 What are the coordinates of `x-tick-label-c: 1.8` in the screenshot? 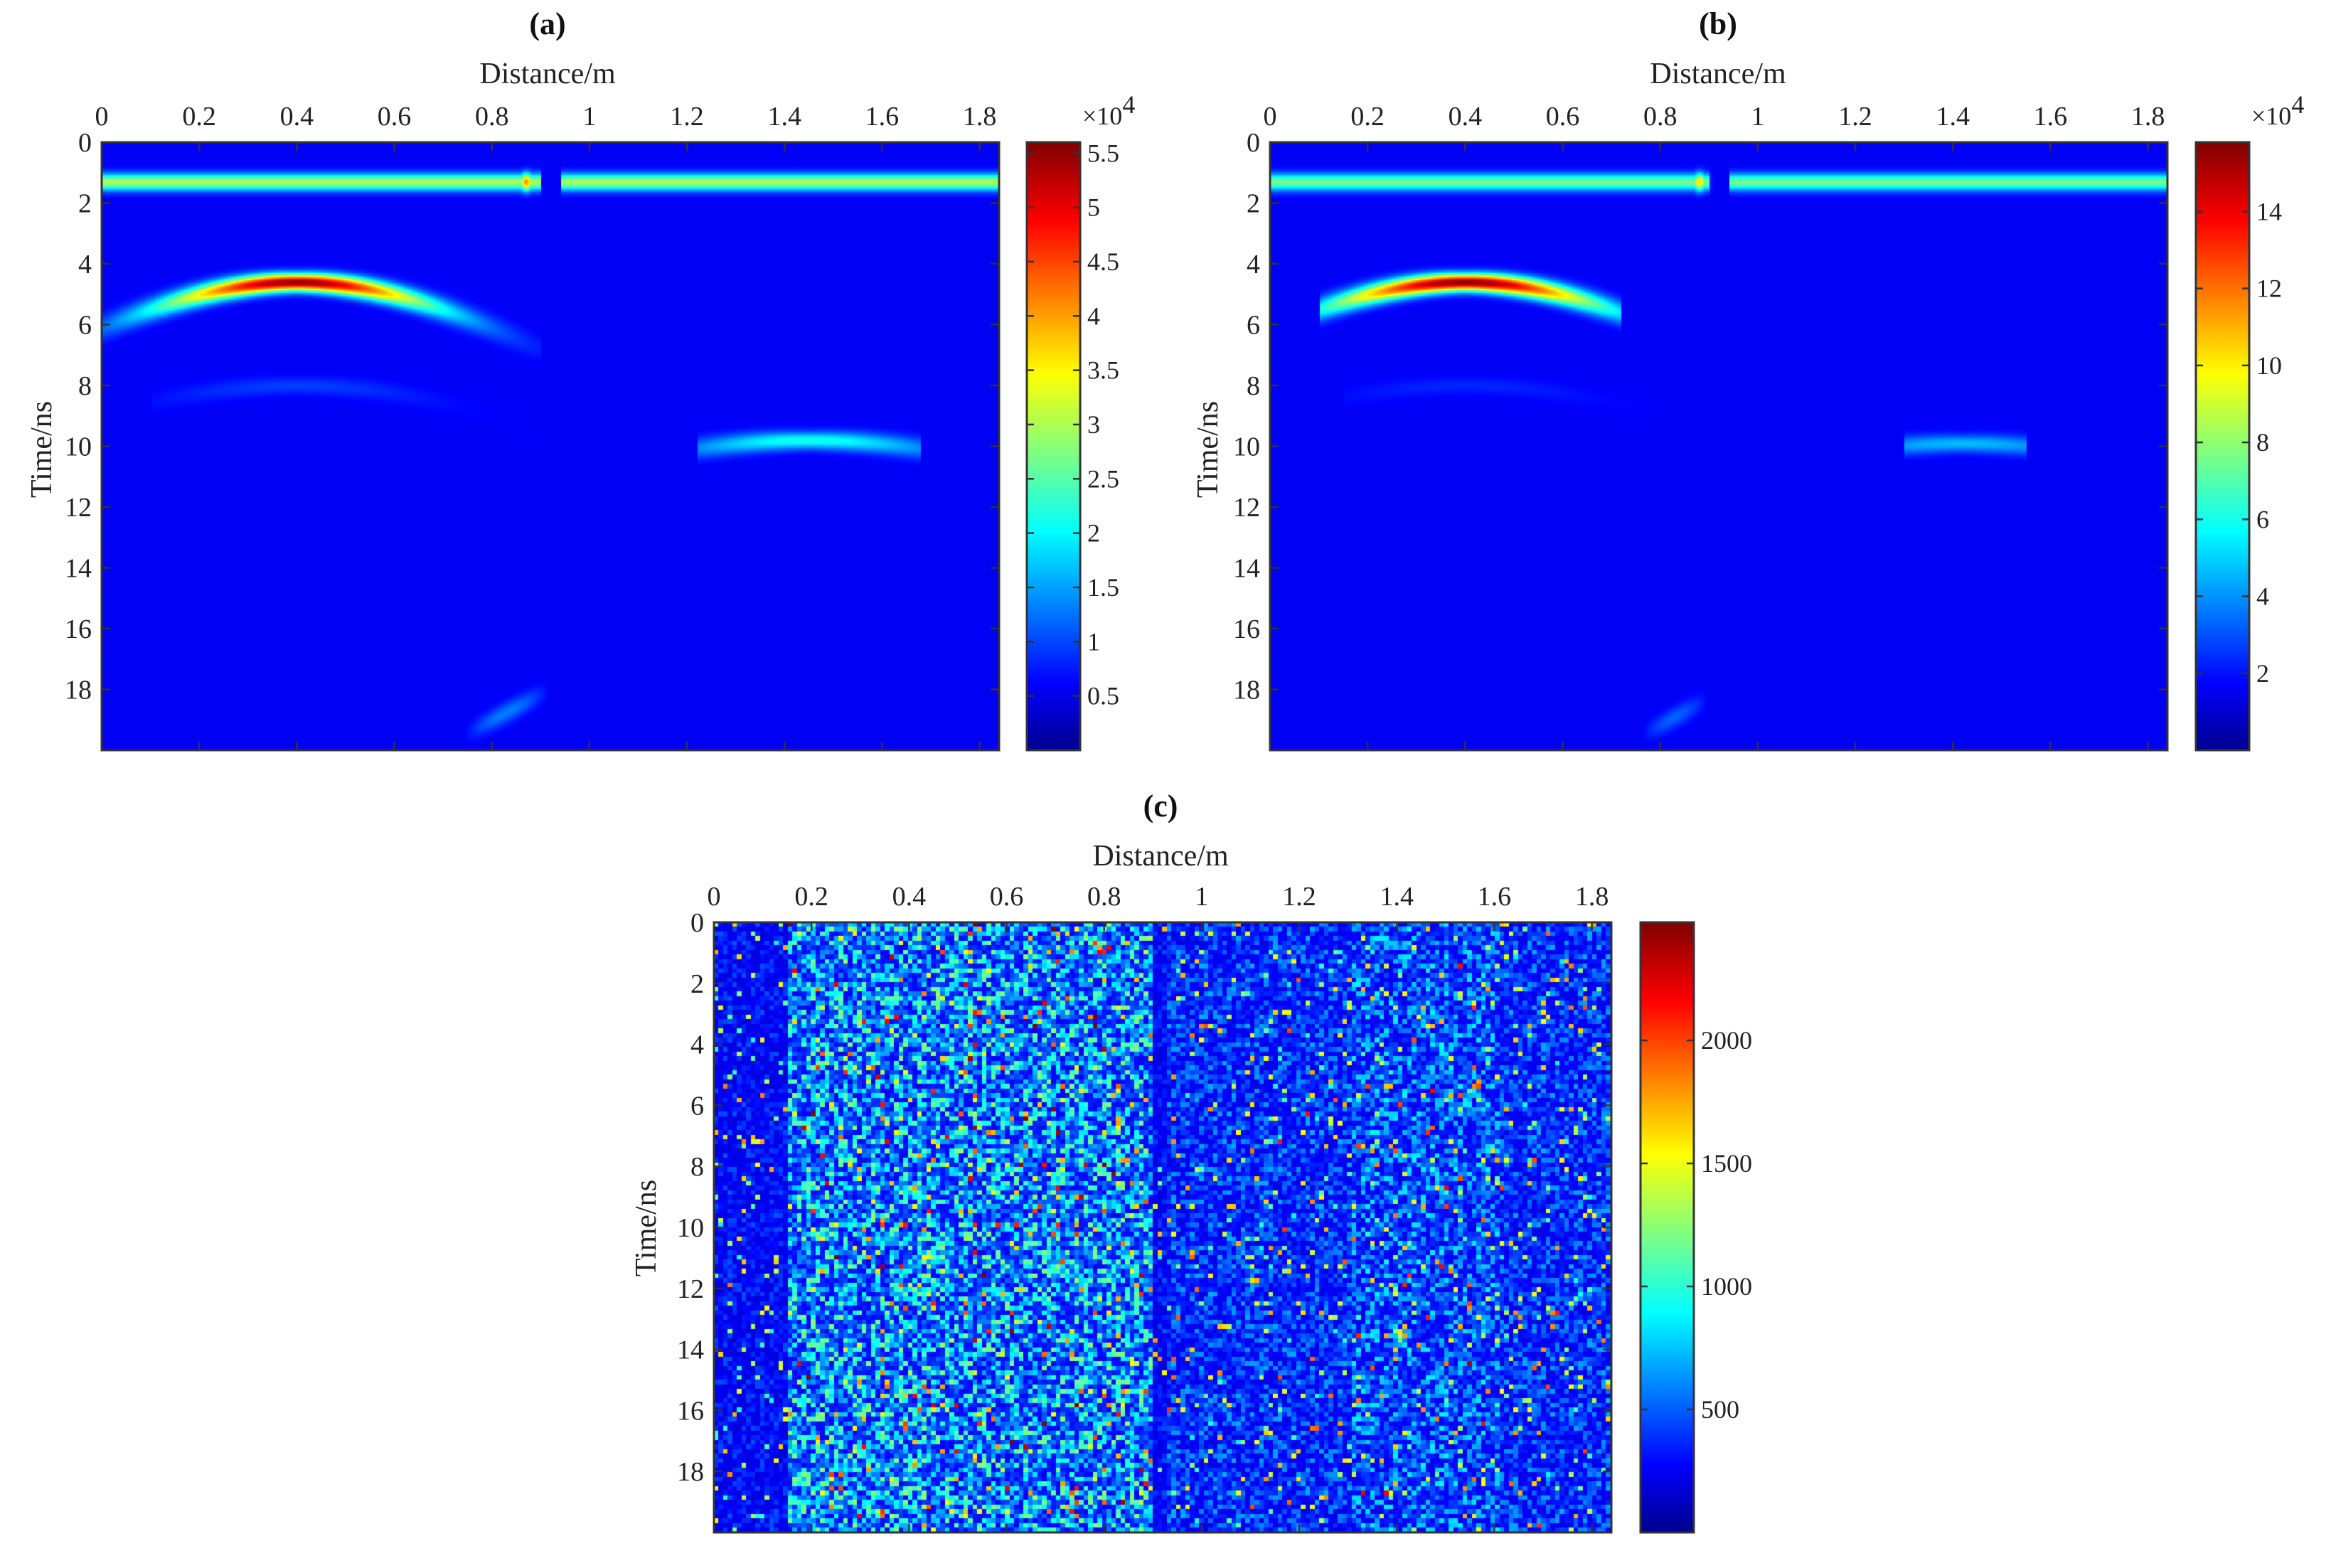 It's located at (1592, 897).